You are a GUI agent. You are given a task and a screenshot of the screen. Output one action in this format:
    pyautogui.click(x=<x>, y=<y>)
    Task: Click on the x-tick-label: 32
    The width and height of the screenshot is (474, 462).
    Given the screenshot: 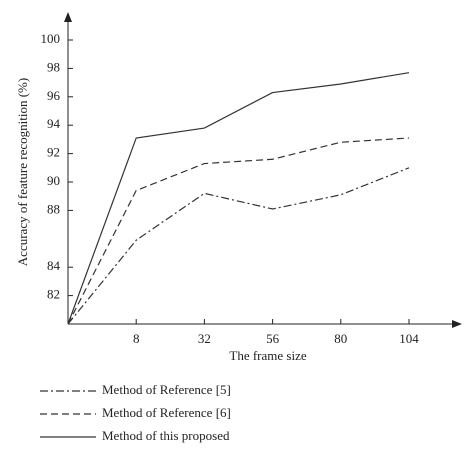 What is the action you would take?
    pyautogui.click(x=204, y=338)
    